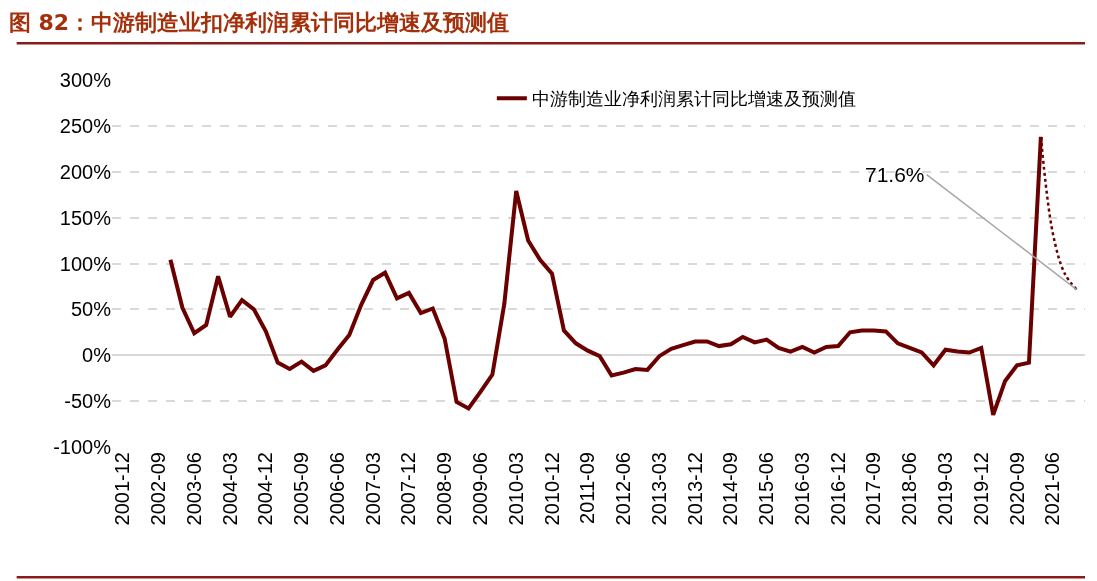  Describe the element at coordinates (85, 263) in the screenshot. I see `y-tick-label: 100%` at that location.